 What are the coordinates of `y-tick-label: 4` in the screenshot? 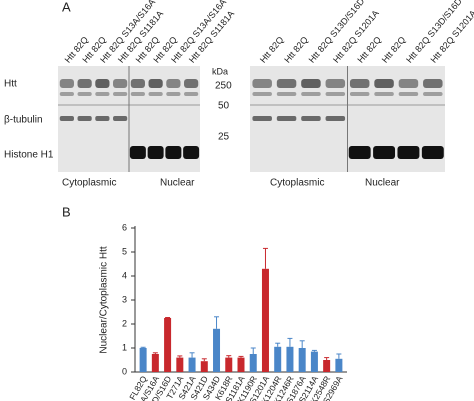 It's located at (124, 275).